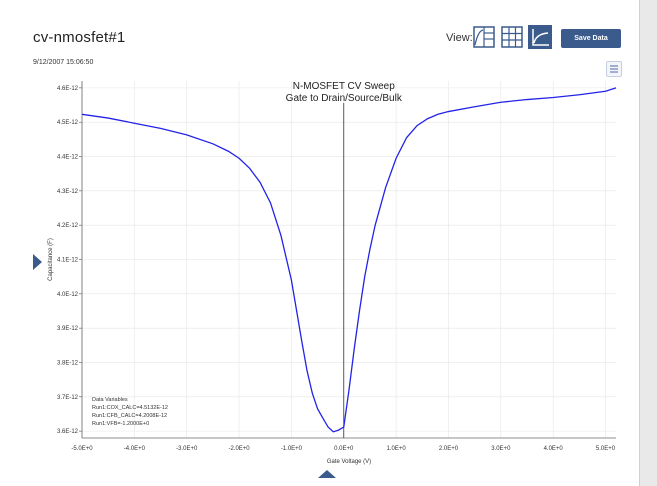 The height and width of the screenshot is (486, 657). I want to click on save-data-button: Save Data, so click(591, 38).